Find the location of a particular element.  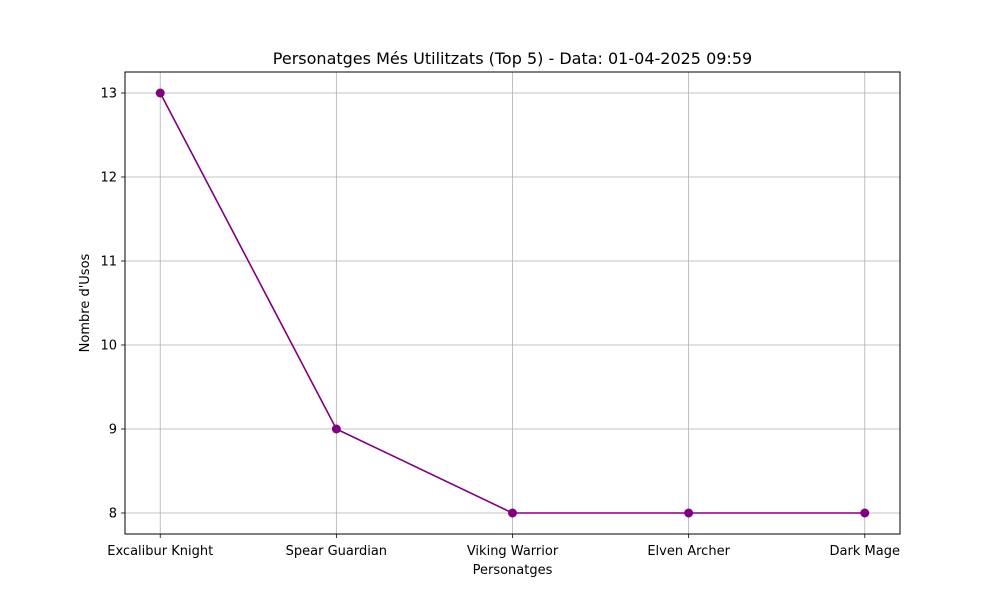

y-axis-label: Nombre d'Usos is located at coordinates (85, 302).